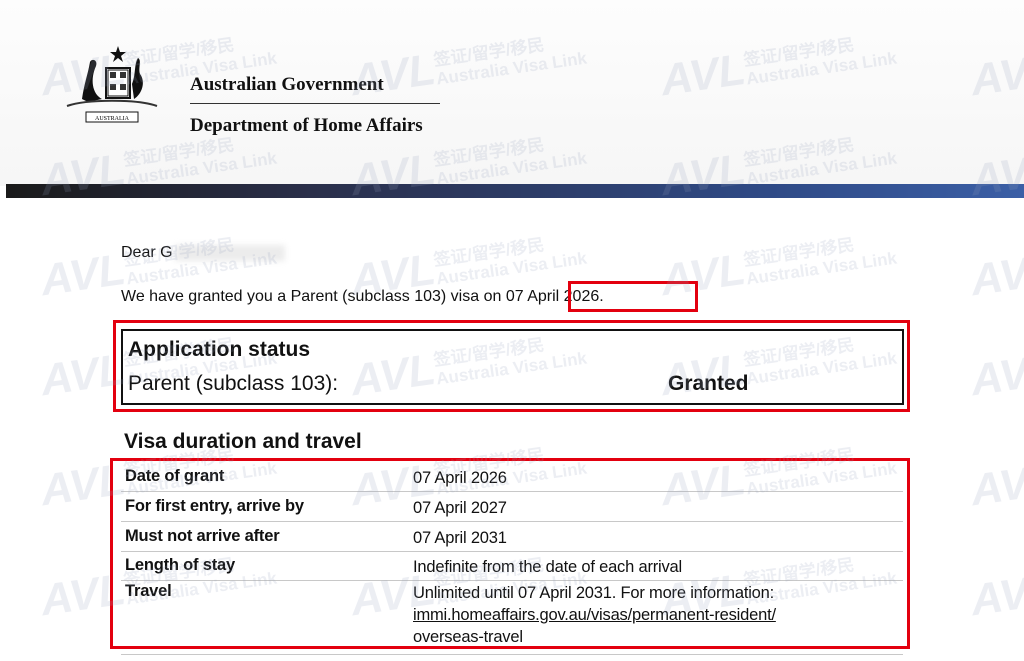 The height and width of the screenshot is (661, 1024). What do you see at coordinates (552, 296) in the screenshot?
I see `grant-date: 07 April 2026` at bounding box center [552, 296].